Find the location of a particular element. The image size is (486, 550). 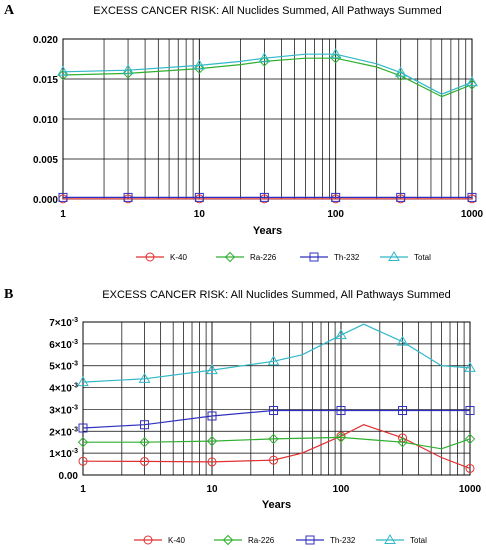

y-tick-label: 6×10⁻³ is located at coordinates (63, 345).